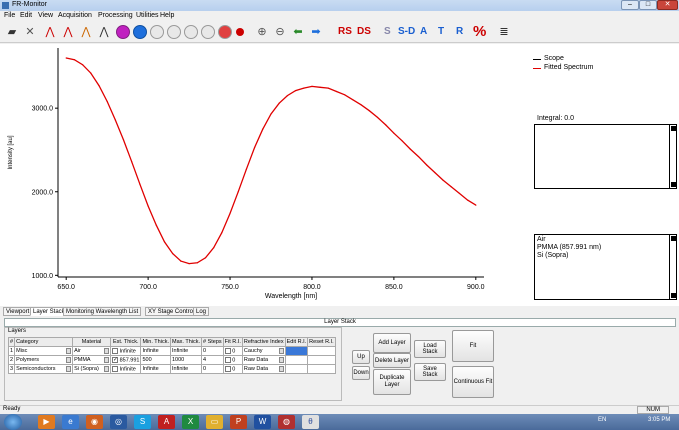  What do you see at coordinates (667, 5) in the screenshot?
I see `close-button: ✕` at bounding box center [667, 5].